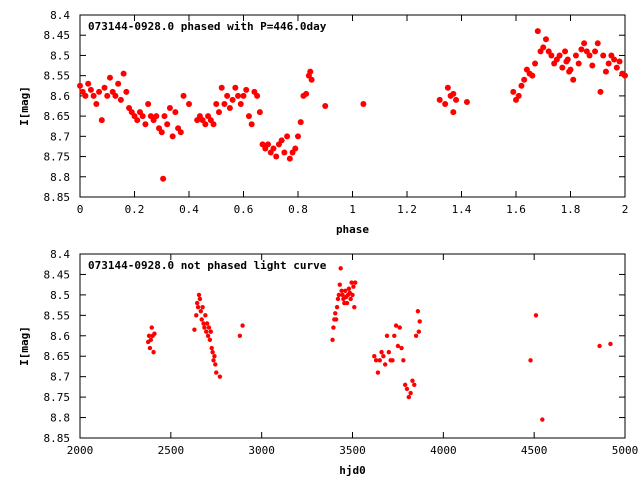 The height and width of the screenshot is (485, 640). Describe the element at coordinates (60, 96) in the screenshot. I see `y-tick-label: 8.6` at that location.